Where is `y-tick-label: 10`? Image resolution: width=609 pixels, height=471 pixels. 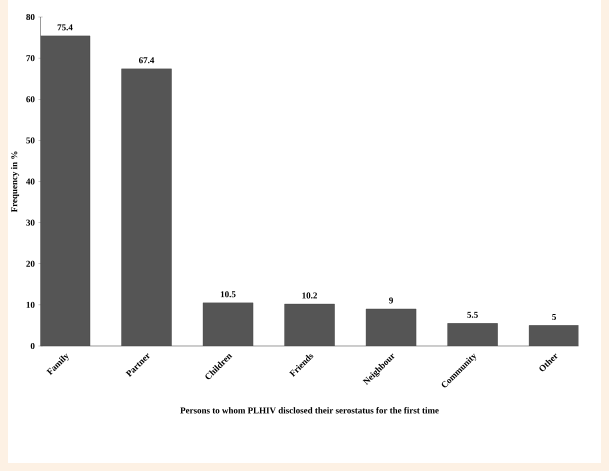 y-tick-label: 10 is located at coordinates (30, 305).